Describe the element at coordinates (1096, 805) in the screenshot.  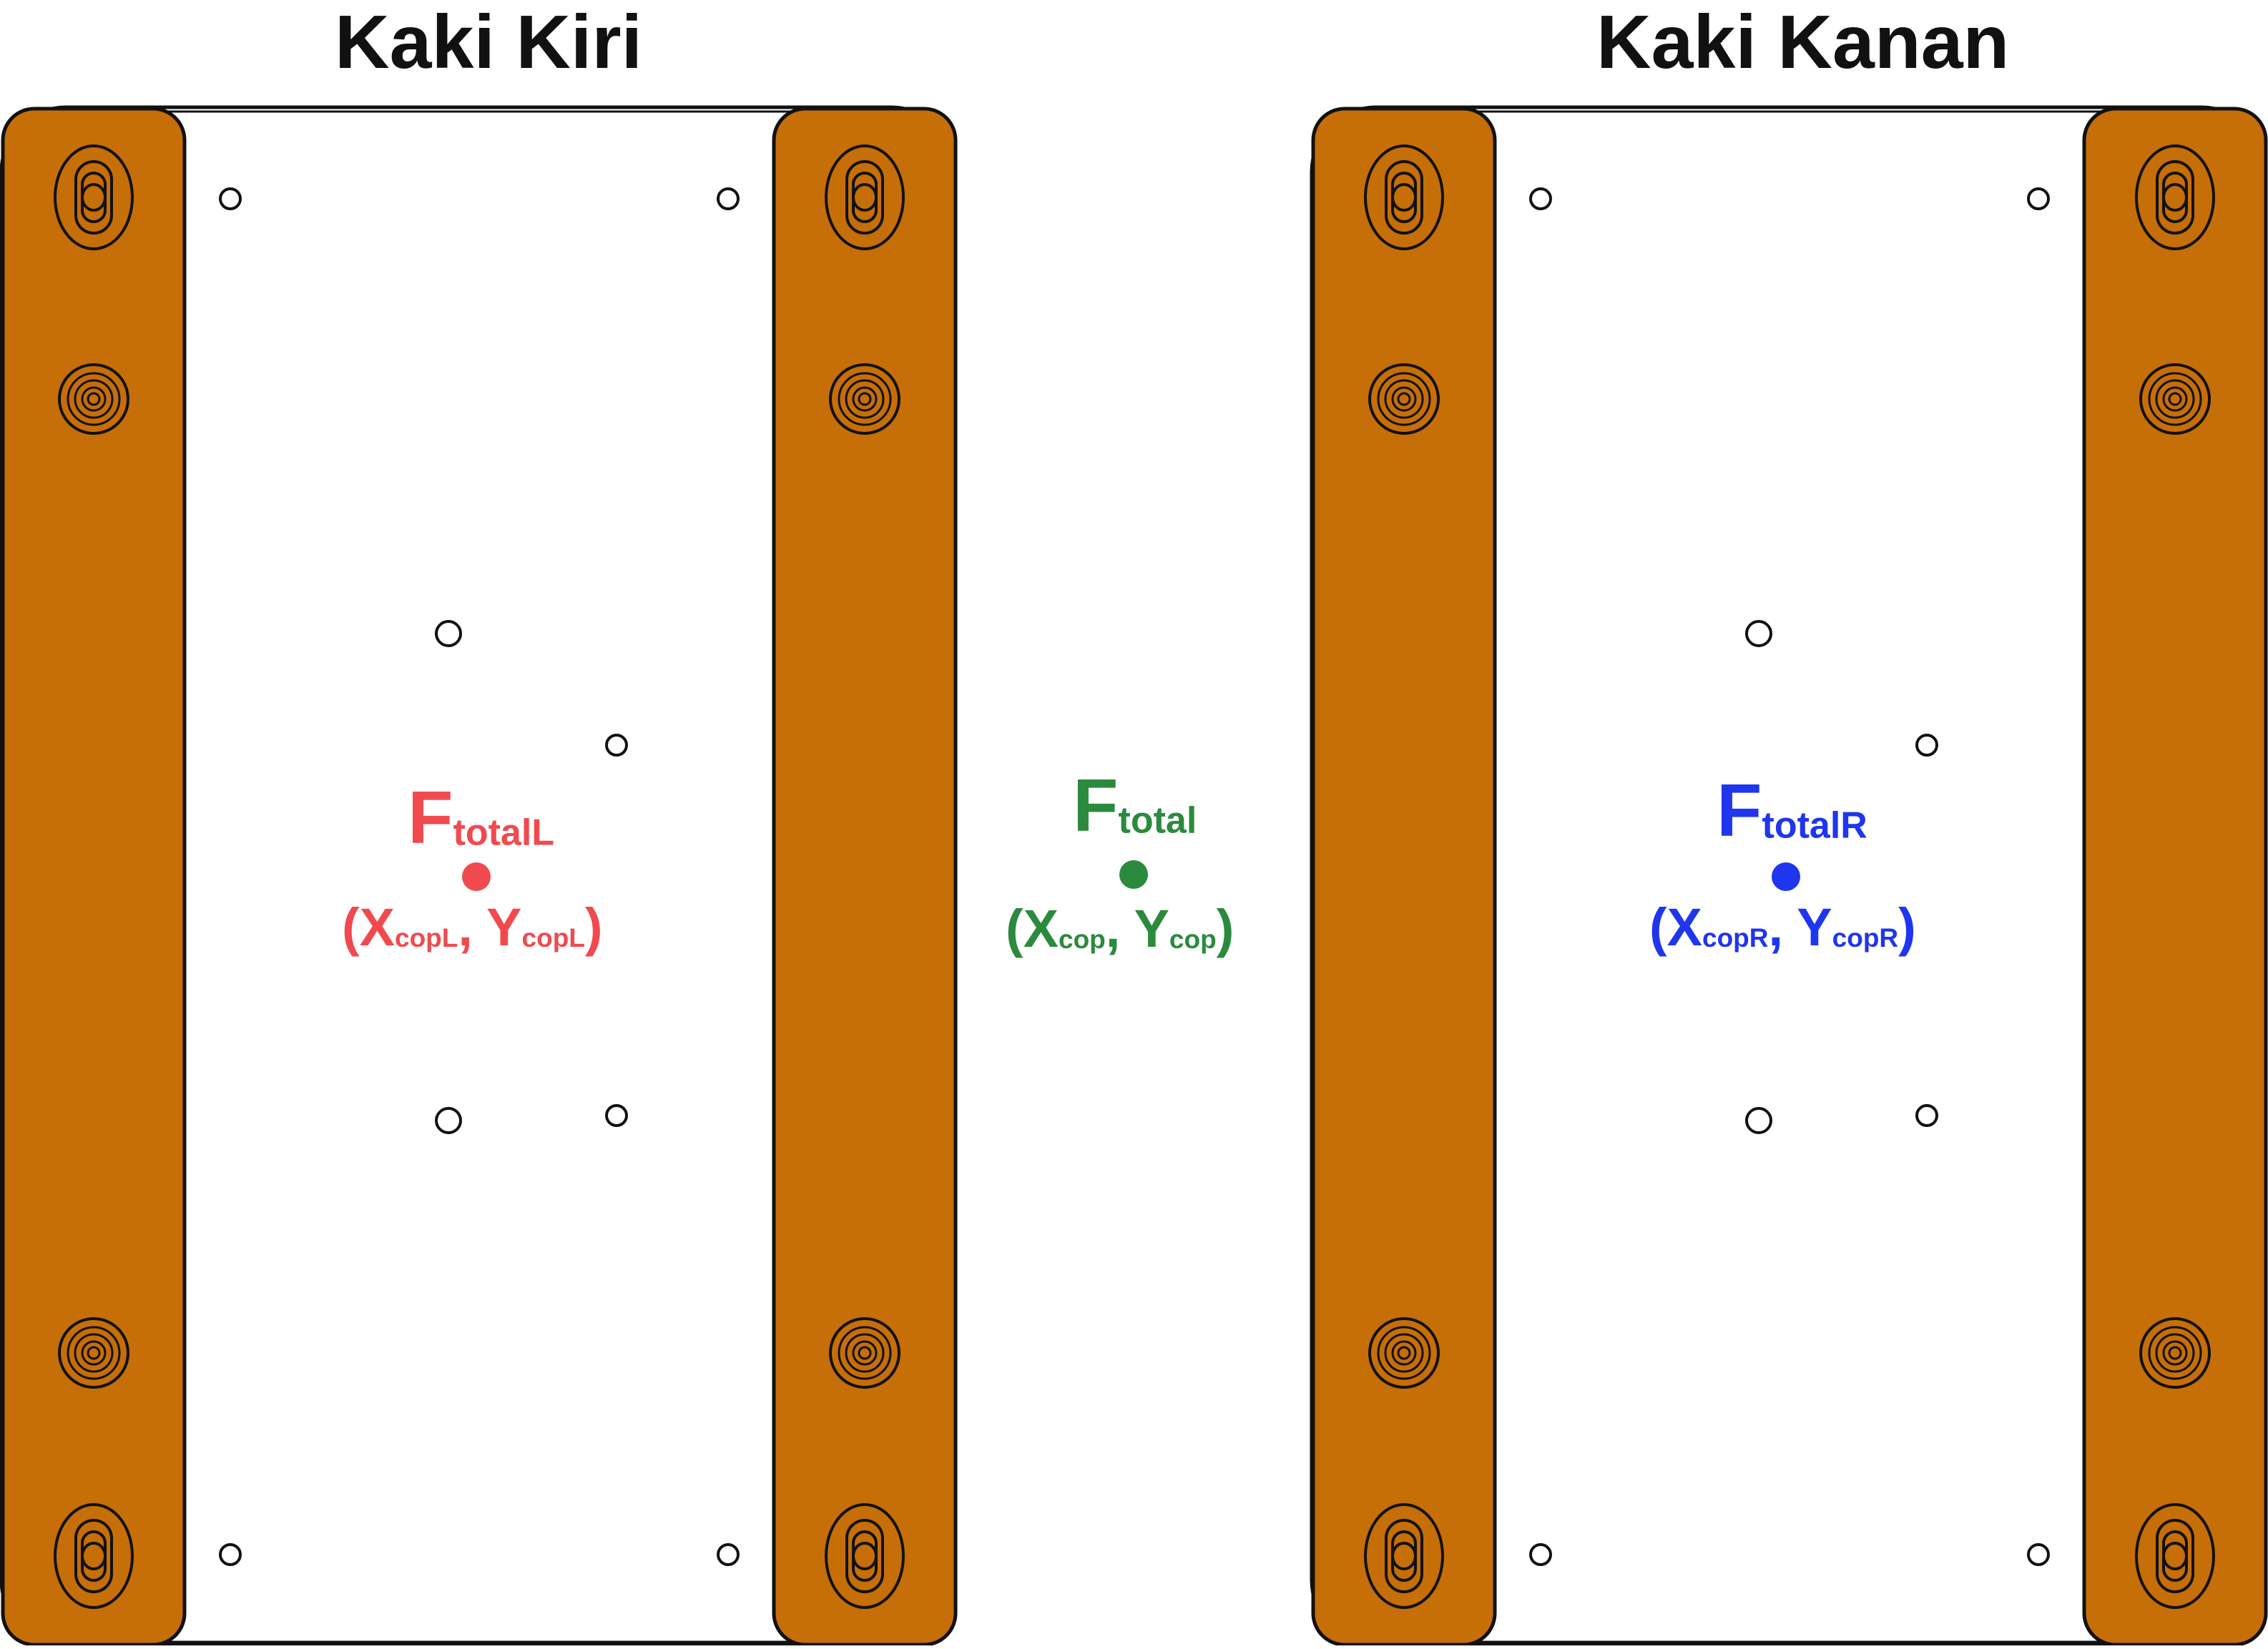
I see `center-force-symbol: F` at that location.